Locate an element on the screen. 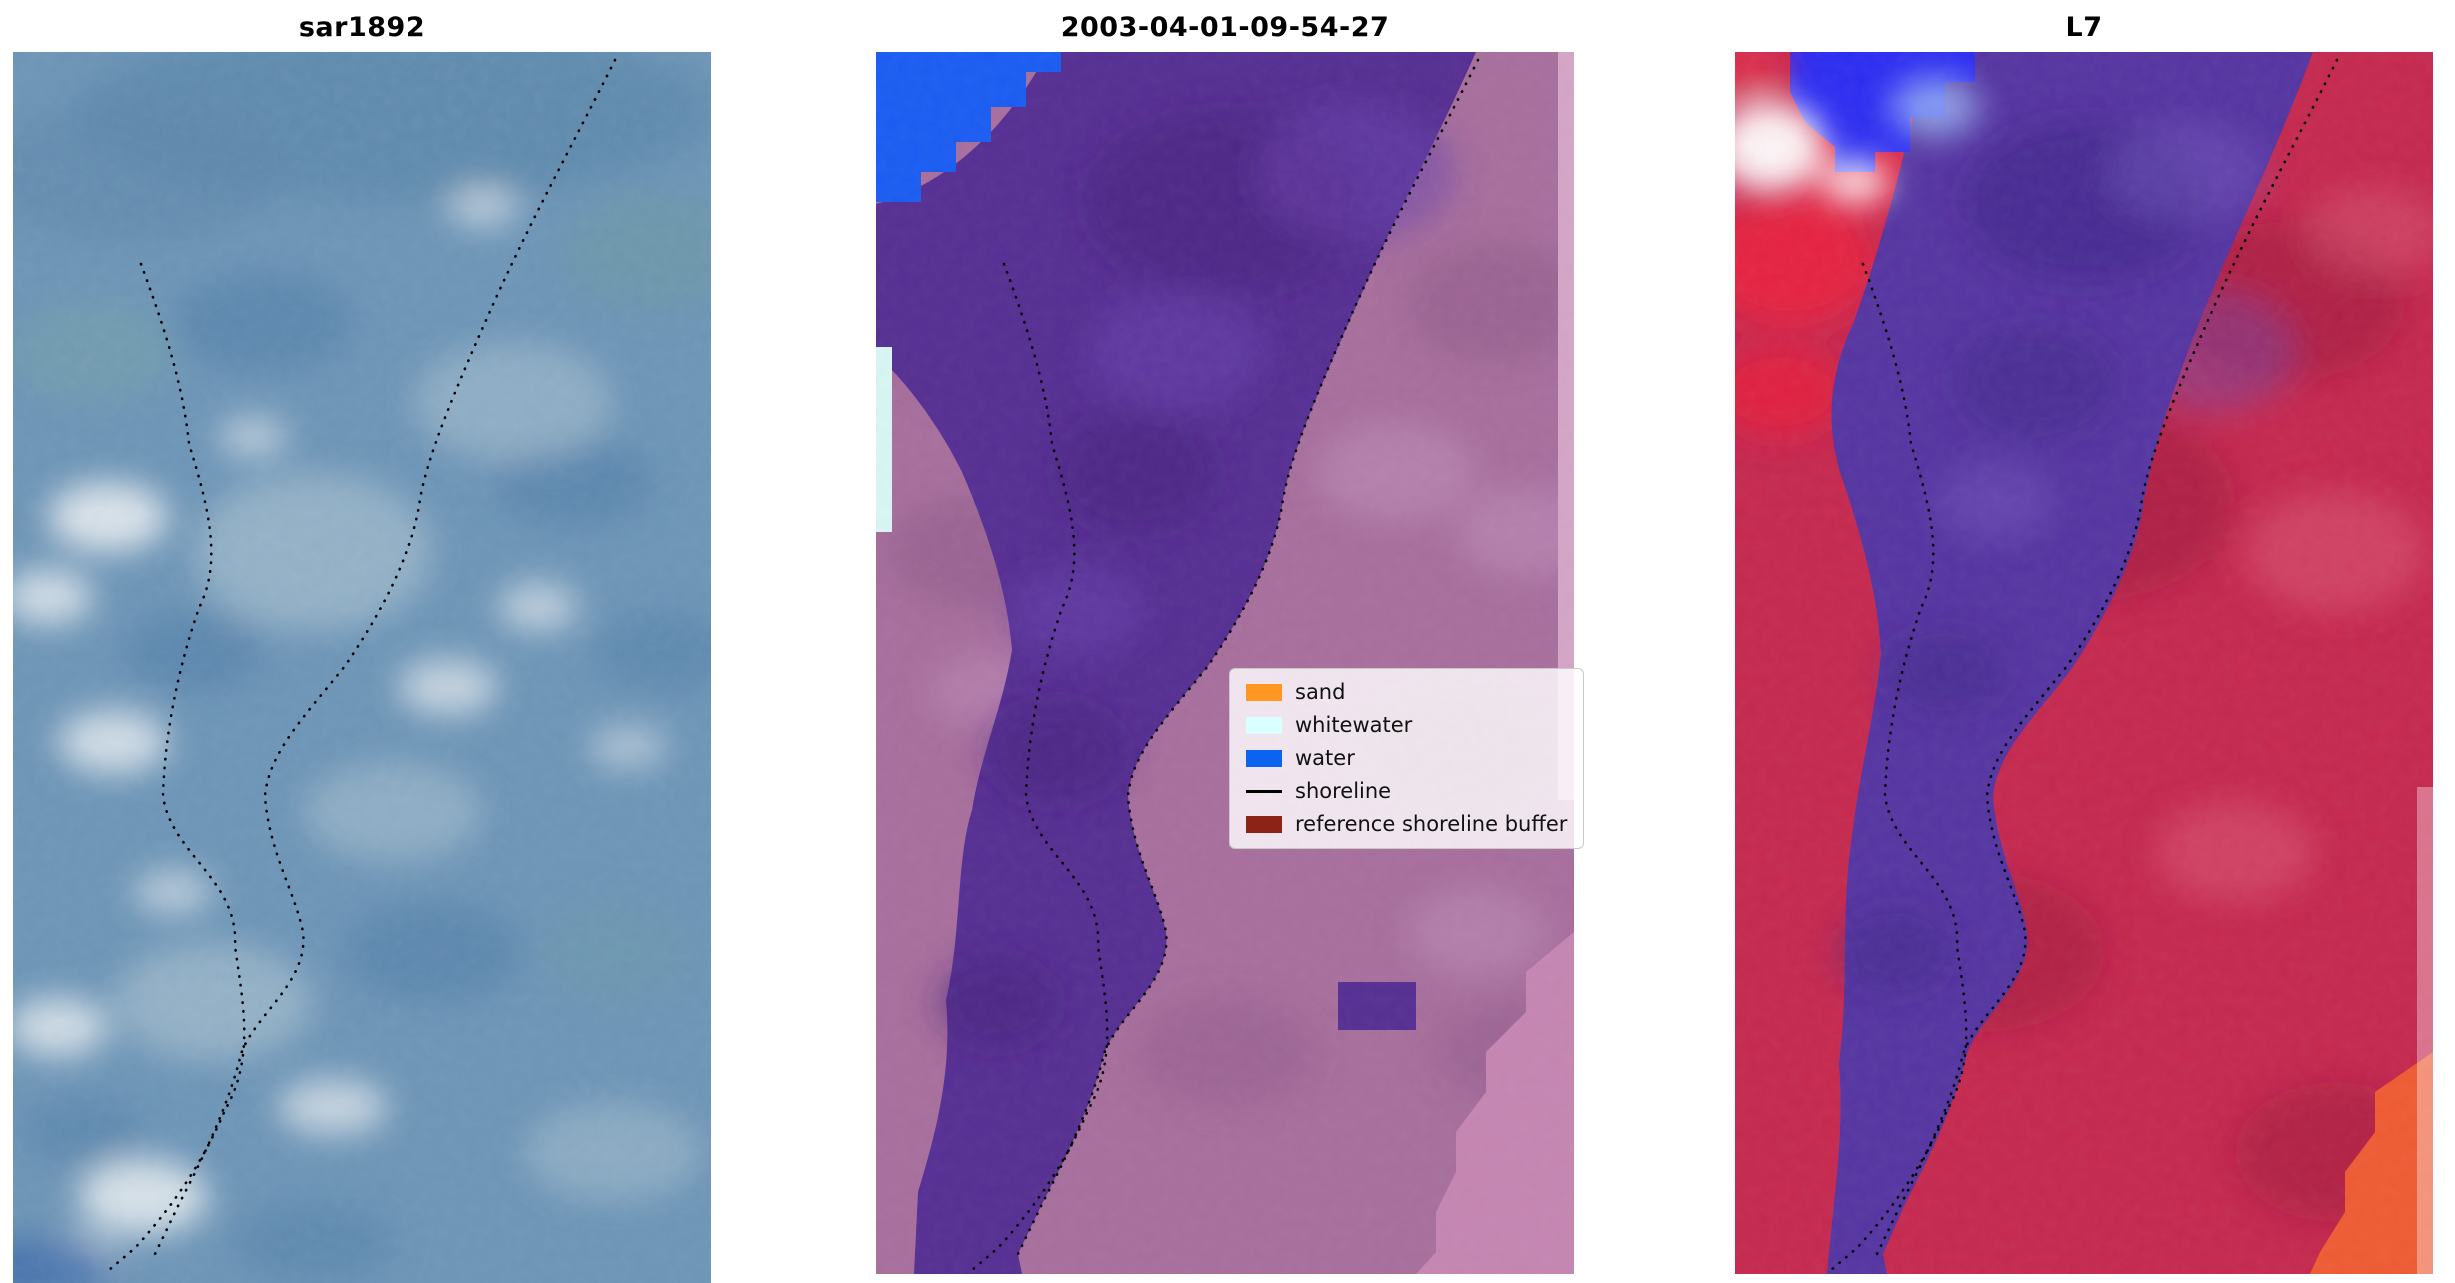 Image resolution: width=2455 pixels, height=1283 pixels. legend-label: sand is located at coordinates (1320, 692).